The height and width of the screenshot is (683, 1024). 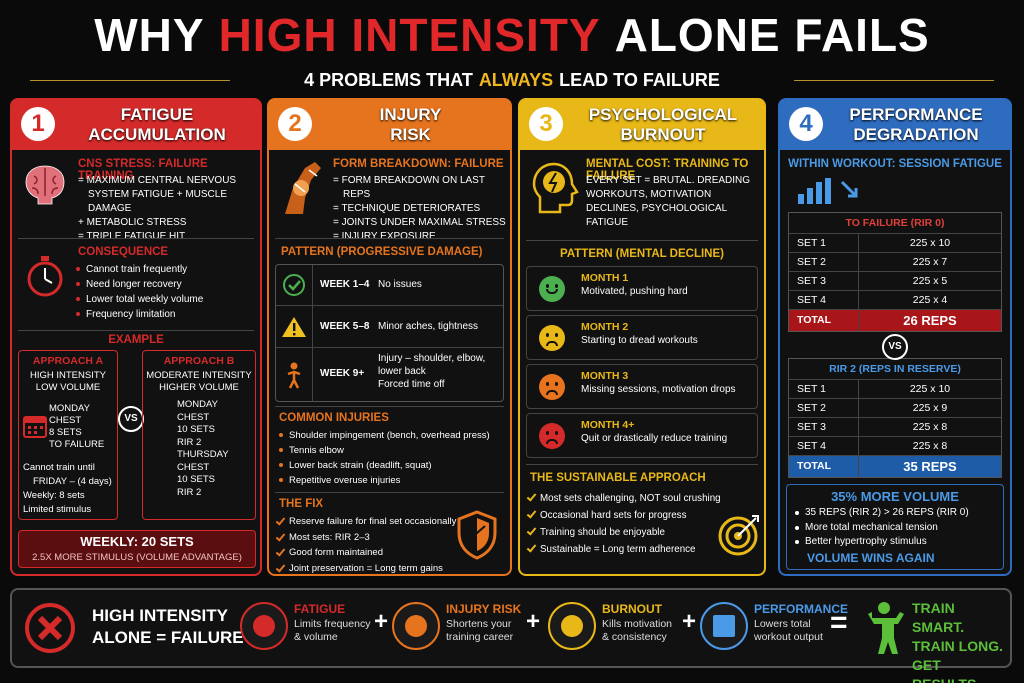 What do you see at coordinates (160, 615) in the screenshot?
I see `verdict-line: HIGH INTENSITY` at bounding box center [160, 615].